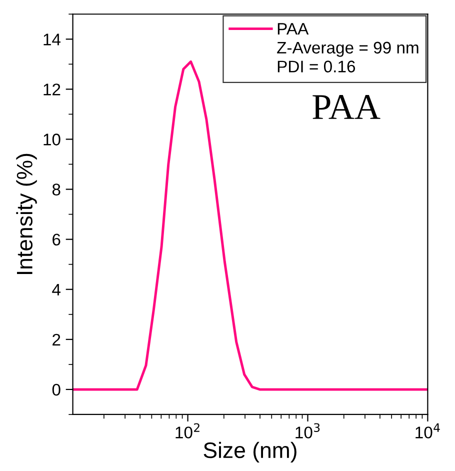  I want to click on legend-label: PAA, so click(293, 29).